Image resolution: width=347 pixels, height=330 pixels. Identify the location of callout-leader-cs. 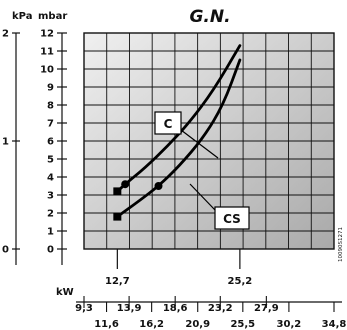
(202, 197).